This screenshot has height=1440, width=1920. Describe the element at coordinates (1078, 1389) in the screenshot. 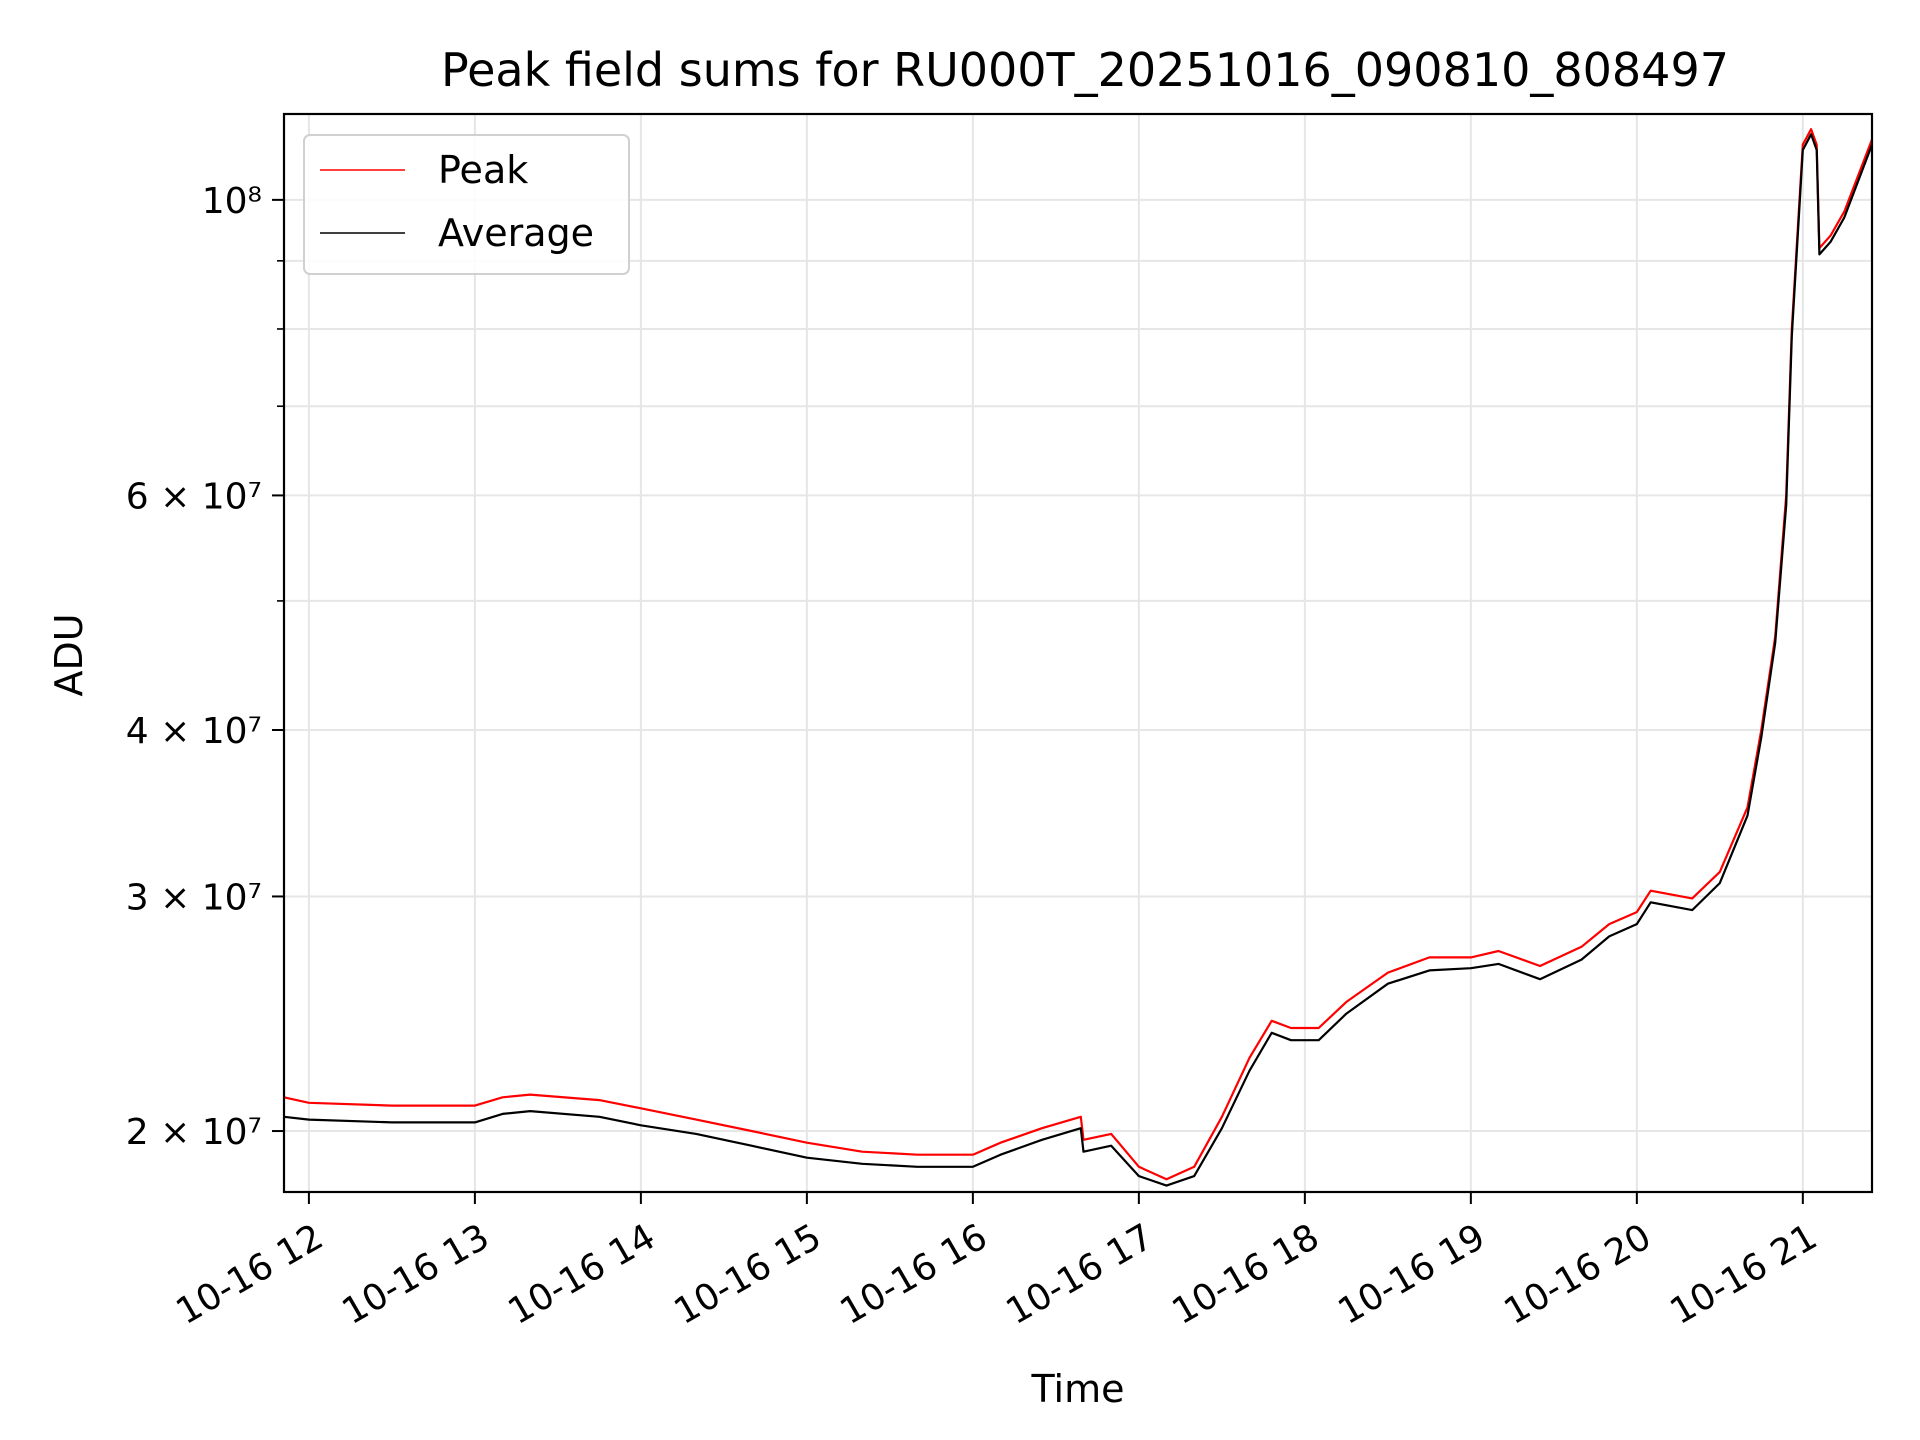

I see `x-axis-label: Time` at that location.